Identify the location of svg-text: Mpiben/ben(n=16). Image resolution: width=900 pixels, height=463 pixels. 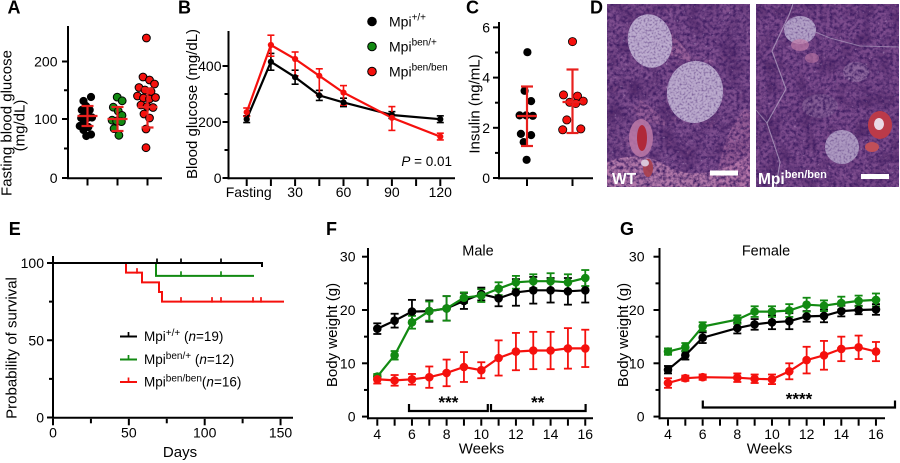
(192, 382).